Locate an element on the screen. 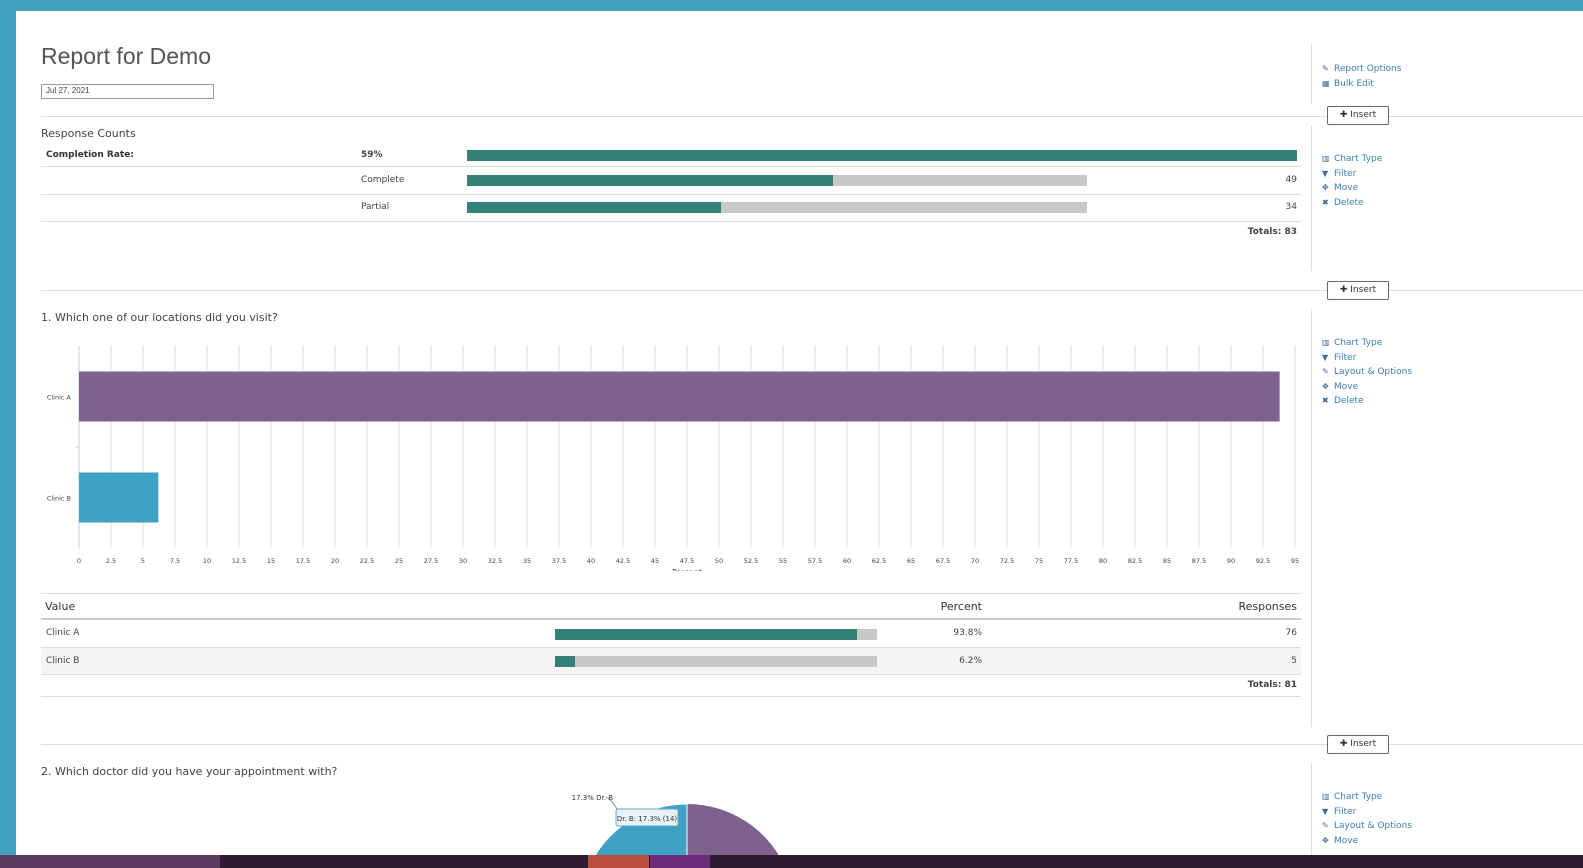  element-actions: ▥ Chart Type ▼ Filter ✥ Move ✖ Delete is located at coordinates (1352, 181).